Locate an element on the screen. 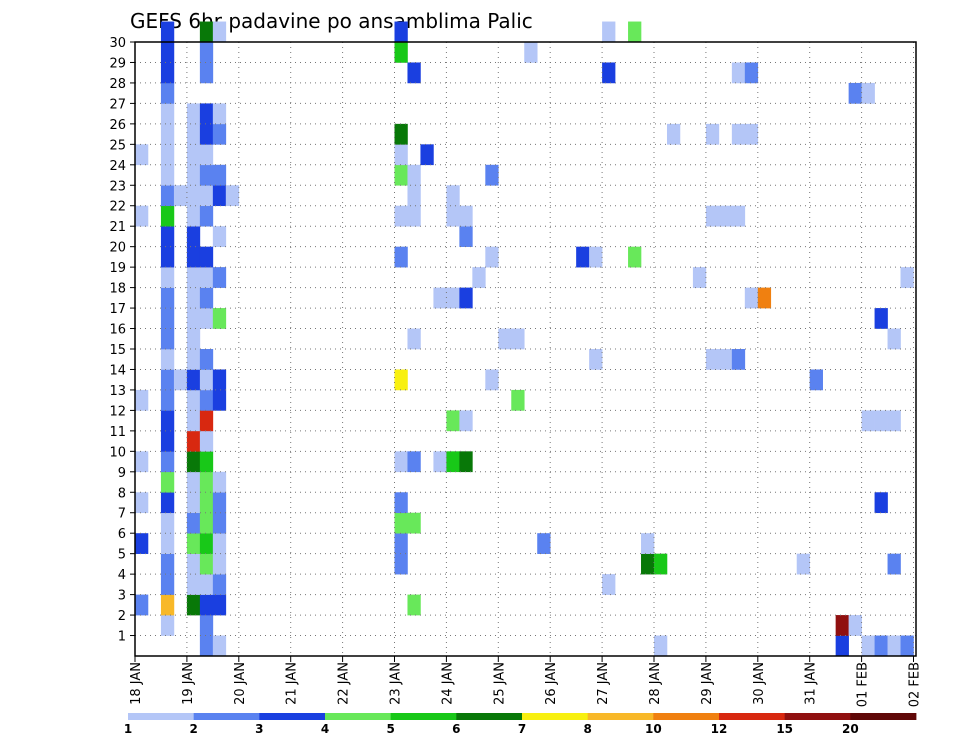  legend-label: 2 is located at coordinates (193, 729).